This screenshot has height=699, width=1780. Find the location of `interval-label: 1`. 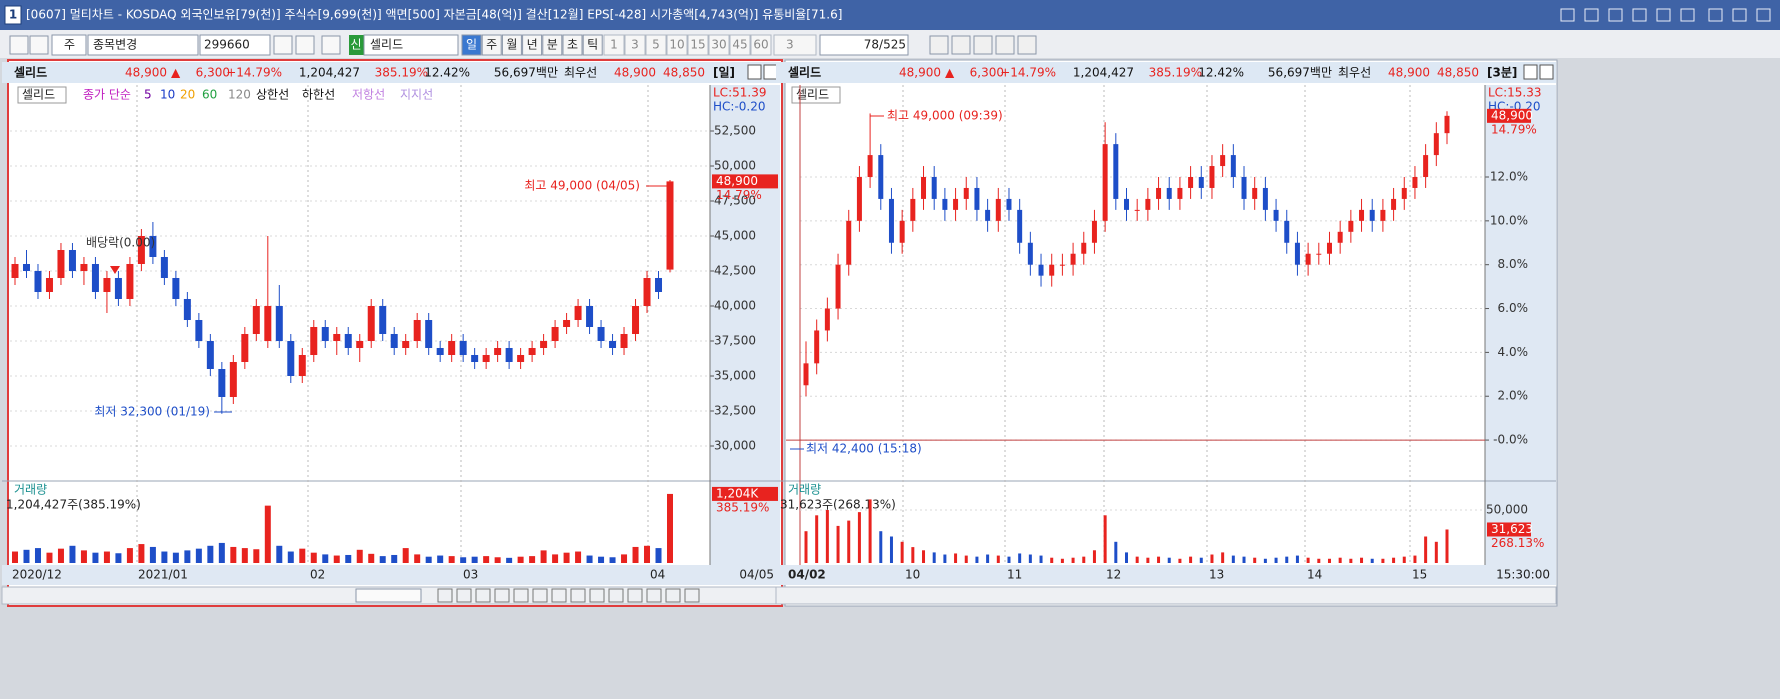

interval-label: 1 is located at coordinates (614, 45).